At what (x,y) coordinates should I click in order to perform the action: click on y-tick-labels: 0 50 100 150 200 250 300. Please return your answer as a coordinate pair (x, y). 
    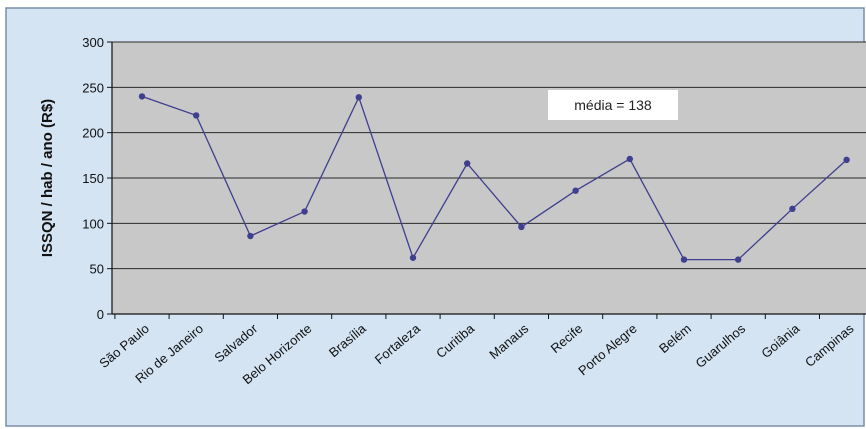
    Looking at the image, I should click on (93, 178).